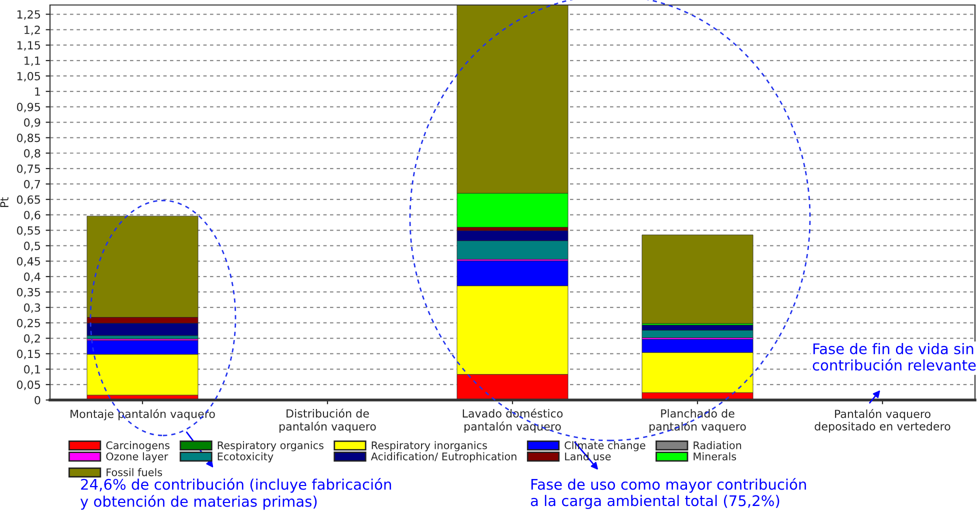 Image resolution: width=978 pixels, height=517 pixels. What do you see at coordinates (28, 46) in the screenshot?
I see `y-tick-label: 1,15` at bounding box center [28, 46].